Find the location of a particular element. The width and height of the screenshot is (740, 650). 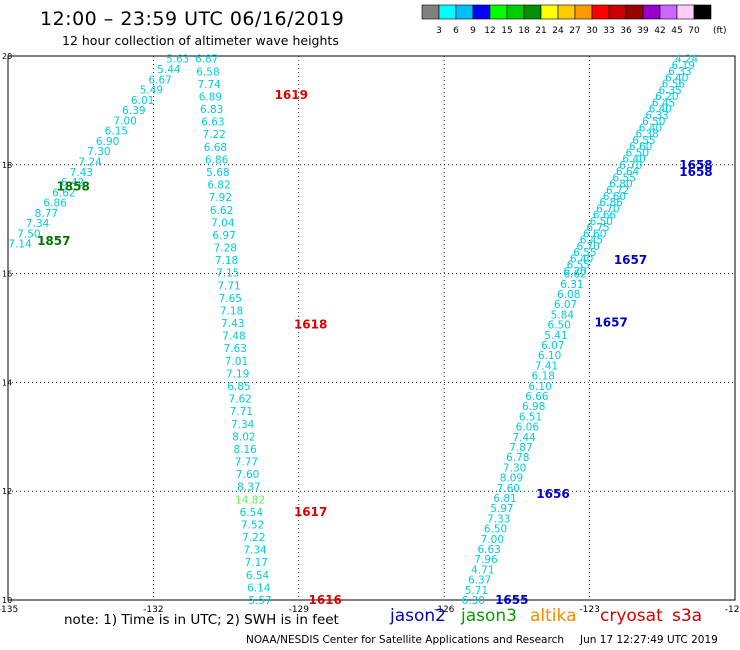

pass-number-label: 1655 is located at coordinates (511, 600).